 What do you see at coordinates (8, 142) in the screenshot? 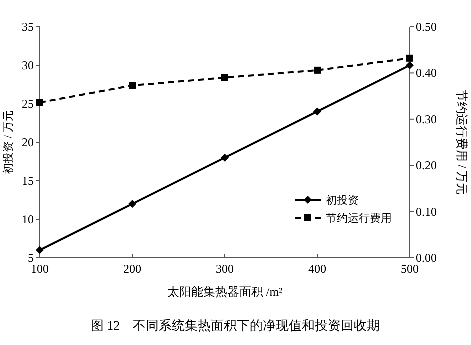
I see `y-axis-title: 初投资 / 万元` at bounding box center [8, 142].